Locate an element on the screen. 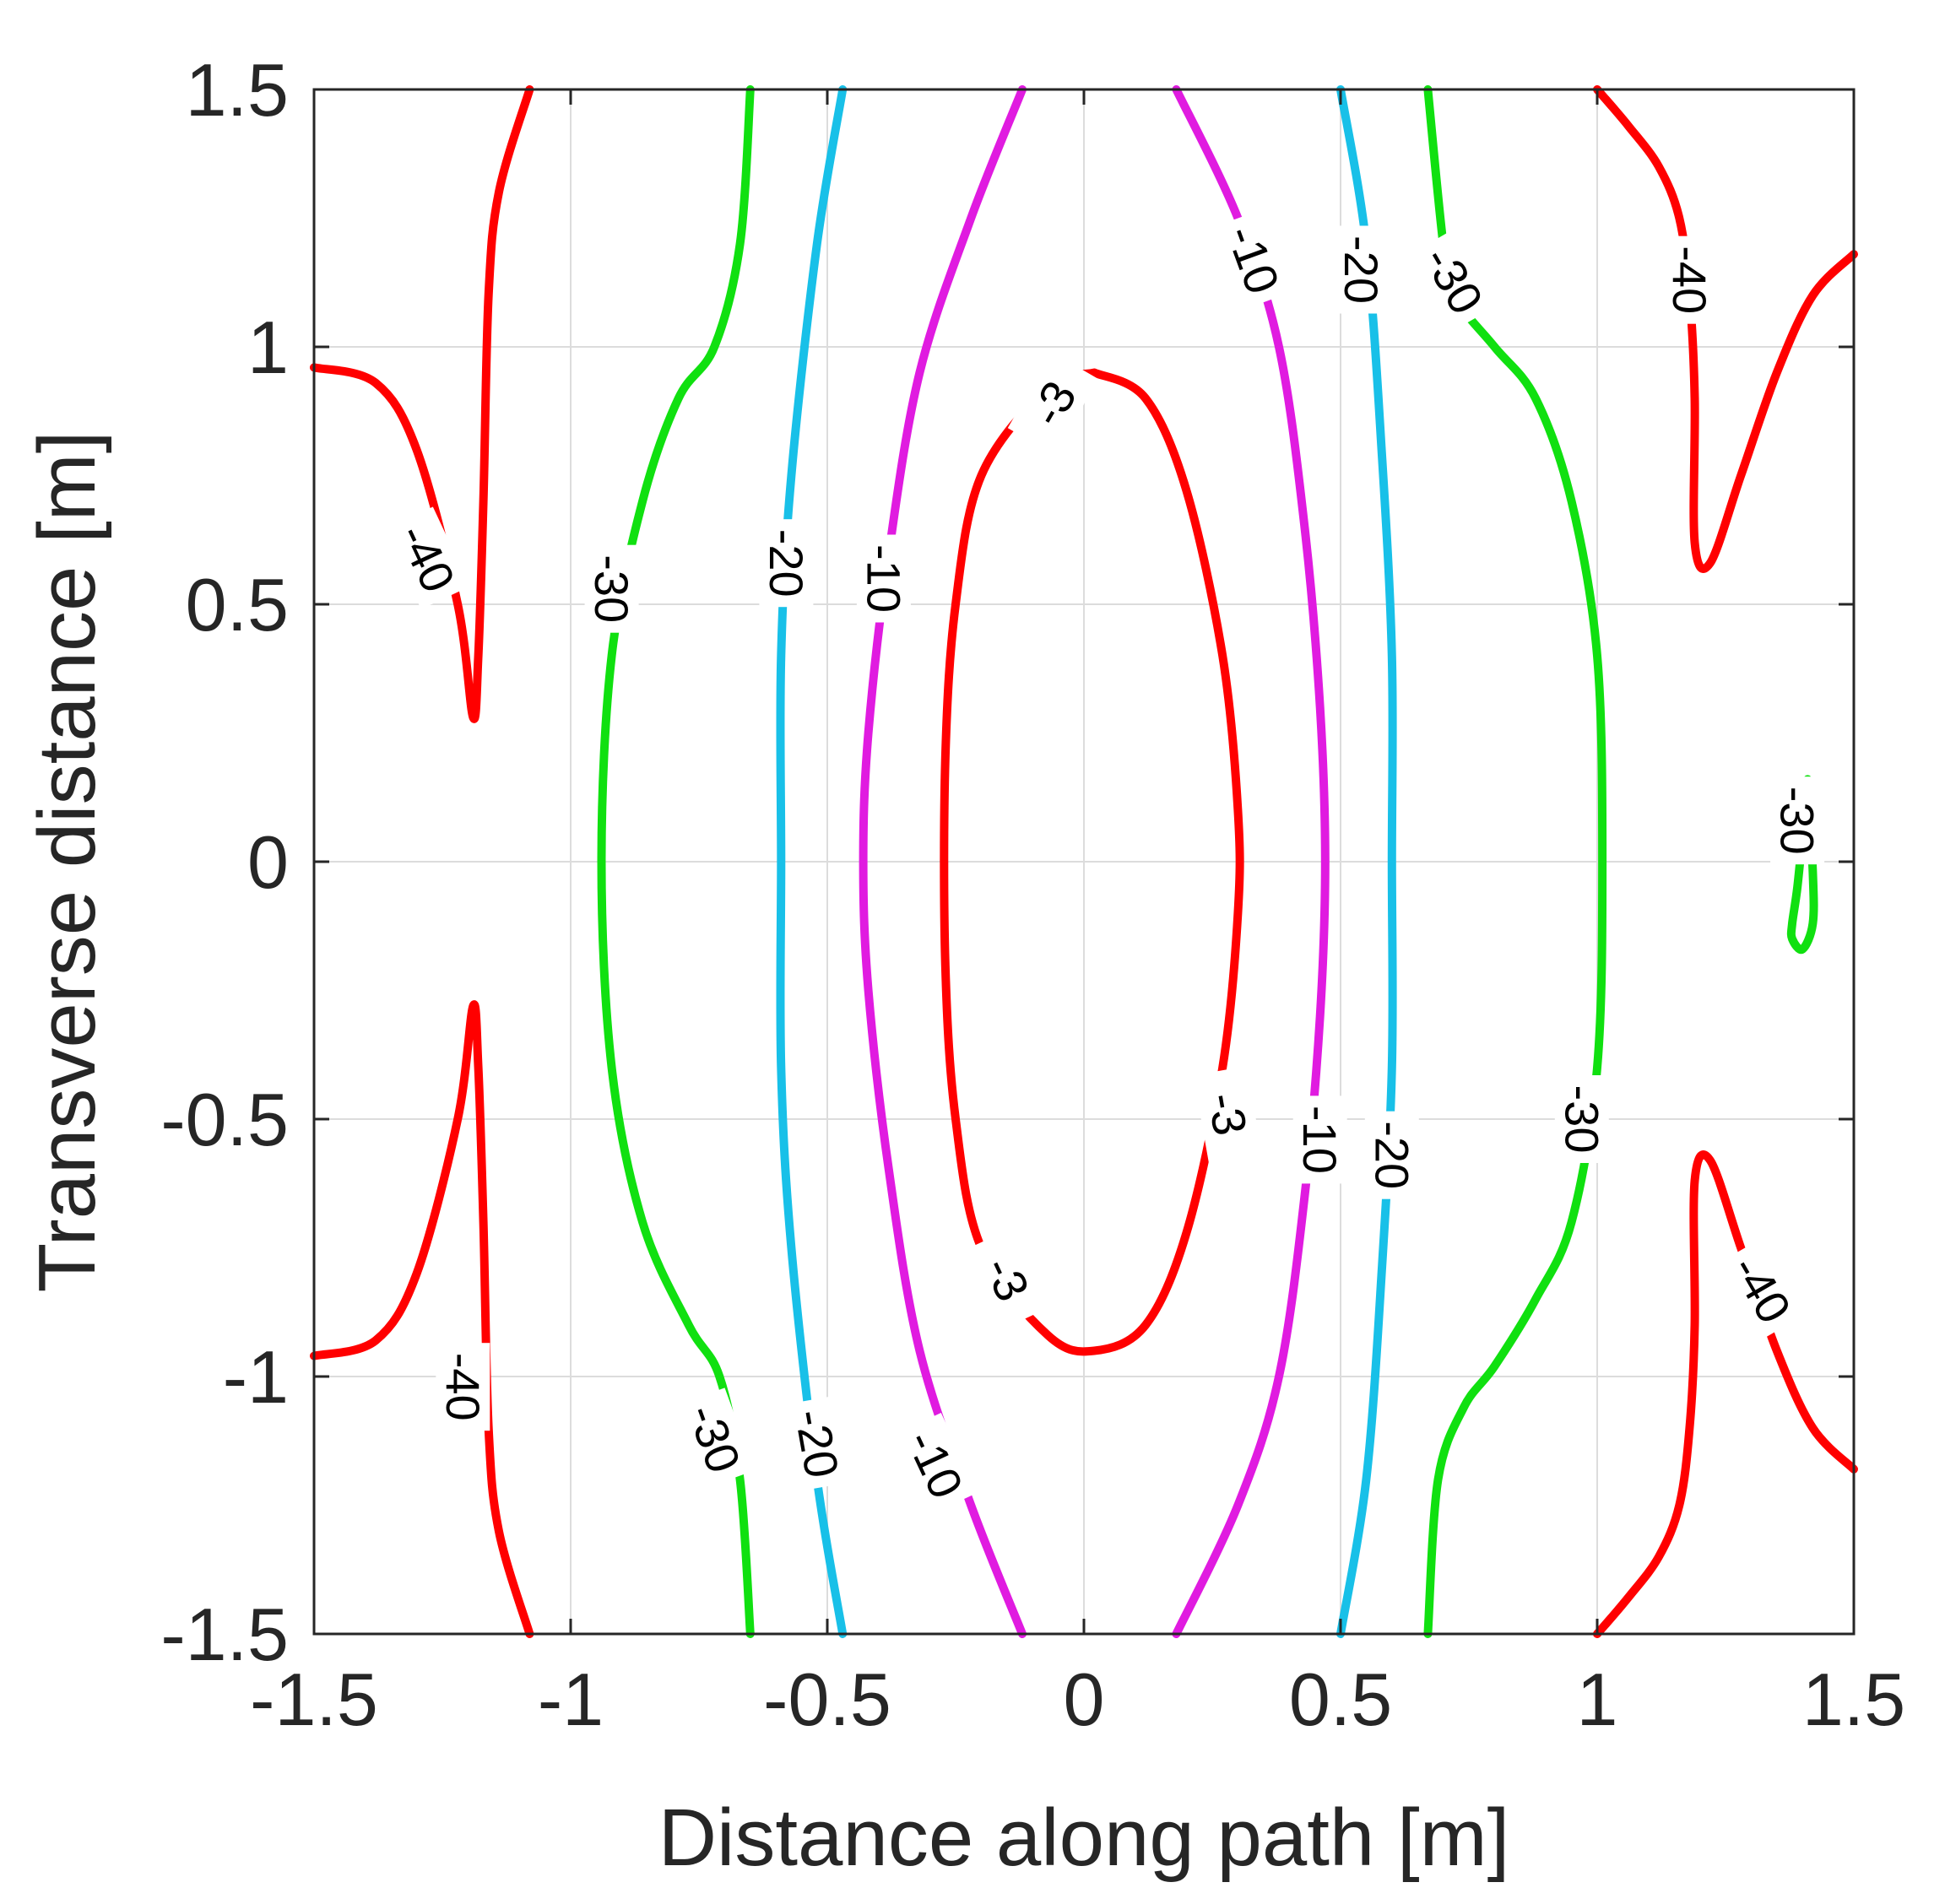 The width and height of the screenshot is (1945, 1904). x-tick-label: 0 is located at coordinates (1084, 1699).